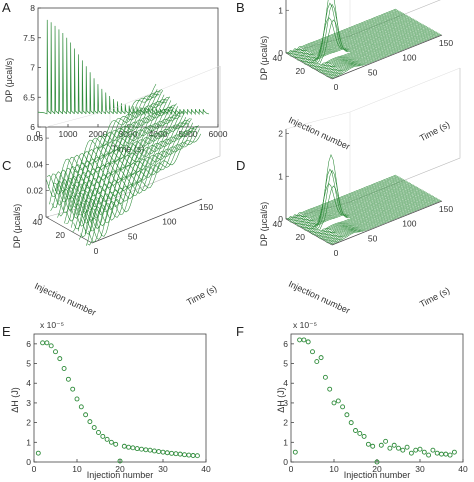 The height and width of the screenshot is (482, 474). I want to click on panel-b-ytick-label: 0, so click(336, 87).